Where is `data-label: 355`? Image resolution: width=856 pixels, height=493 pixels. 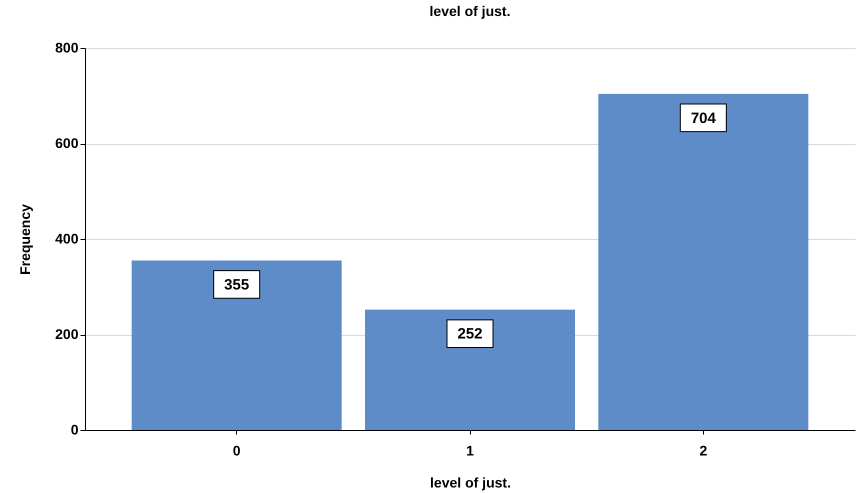
data-label: 355 is located at coordinates (237, 285).